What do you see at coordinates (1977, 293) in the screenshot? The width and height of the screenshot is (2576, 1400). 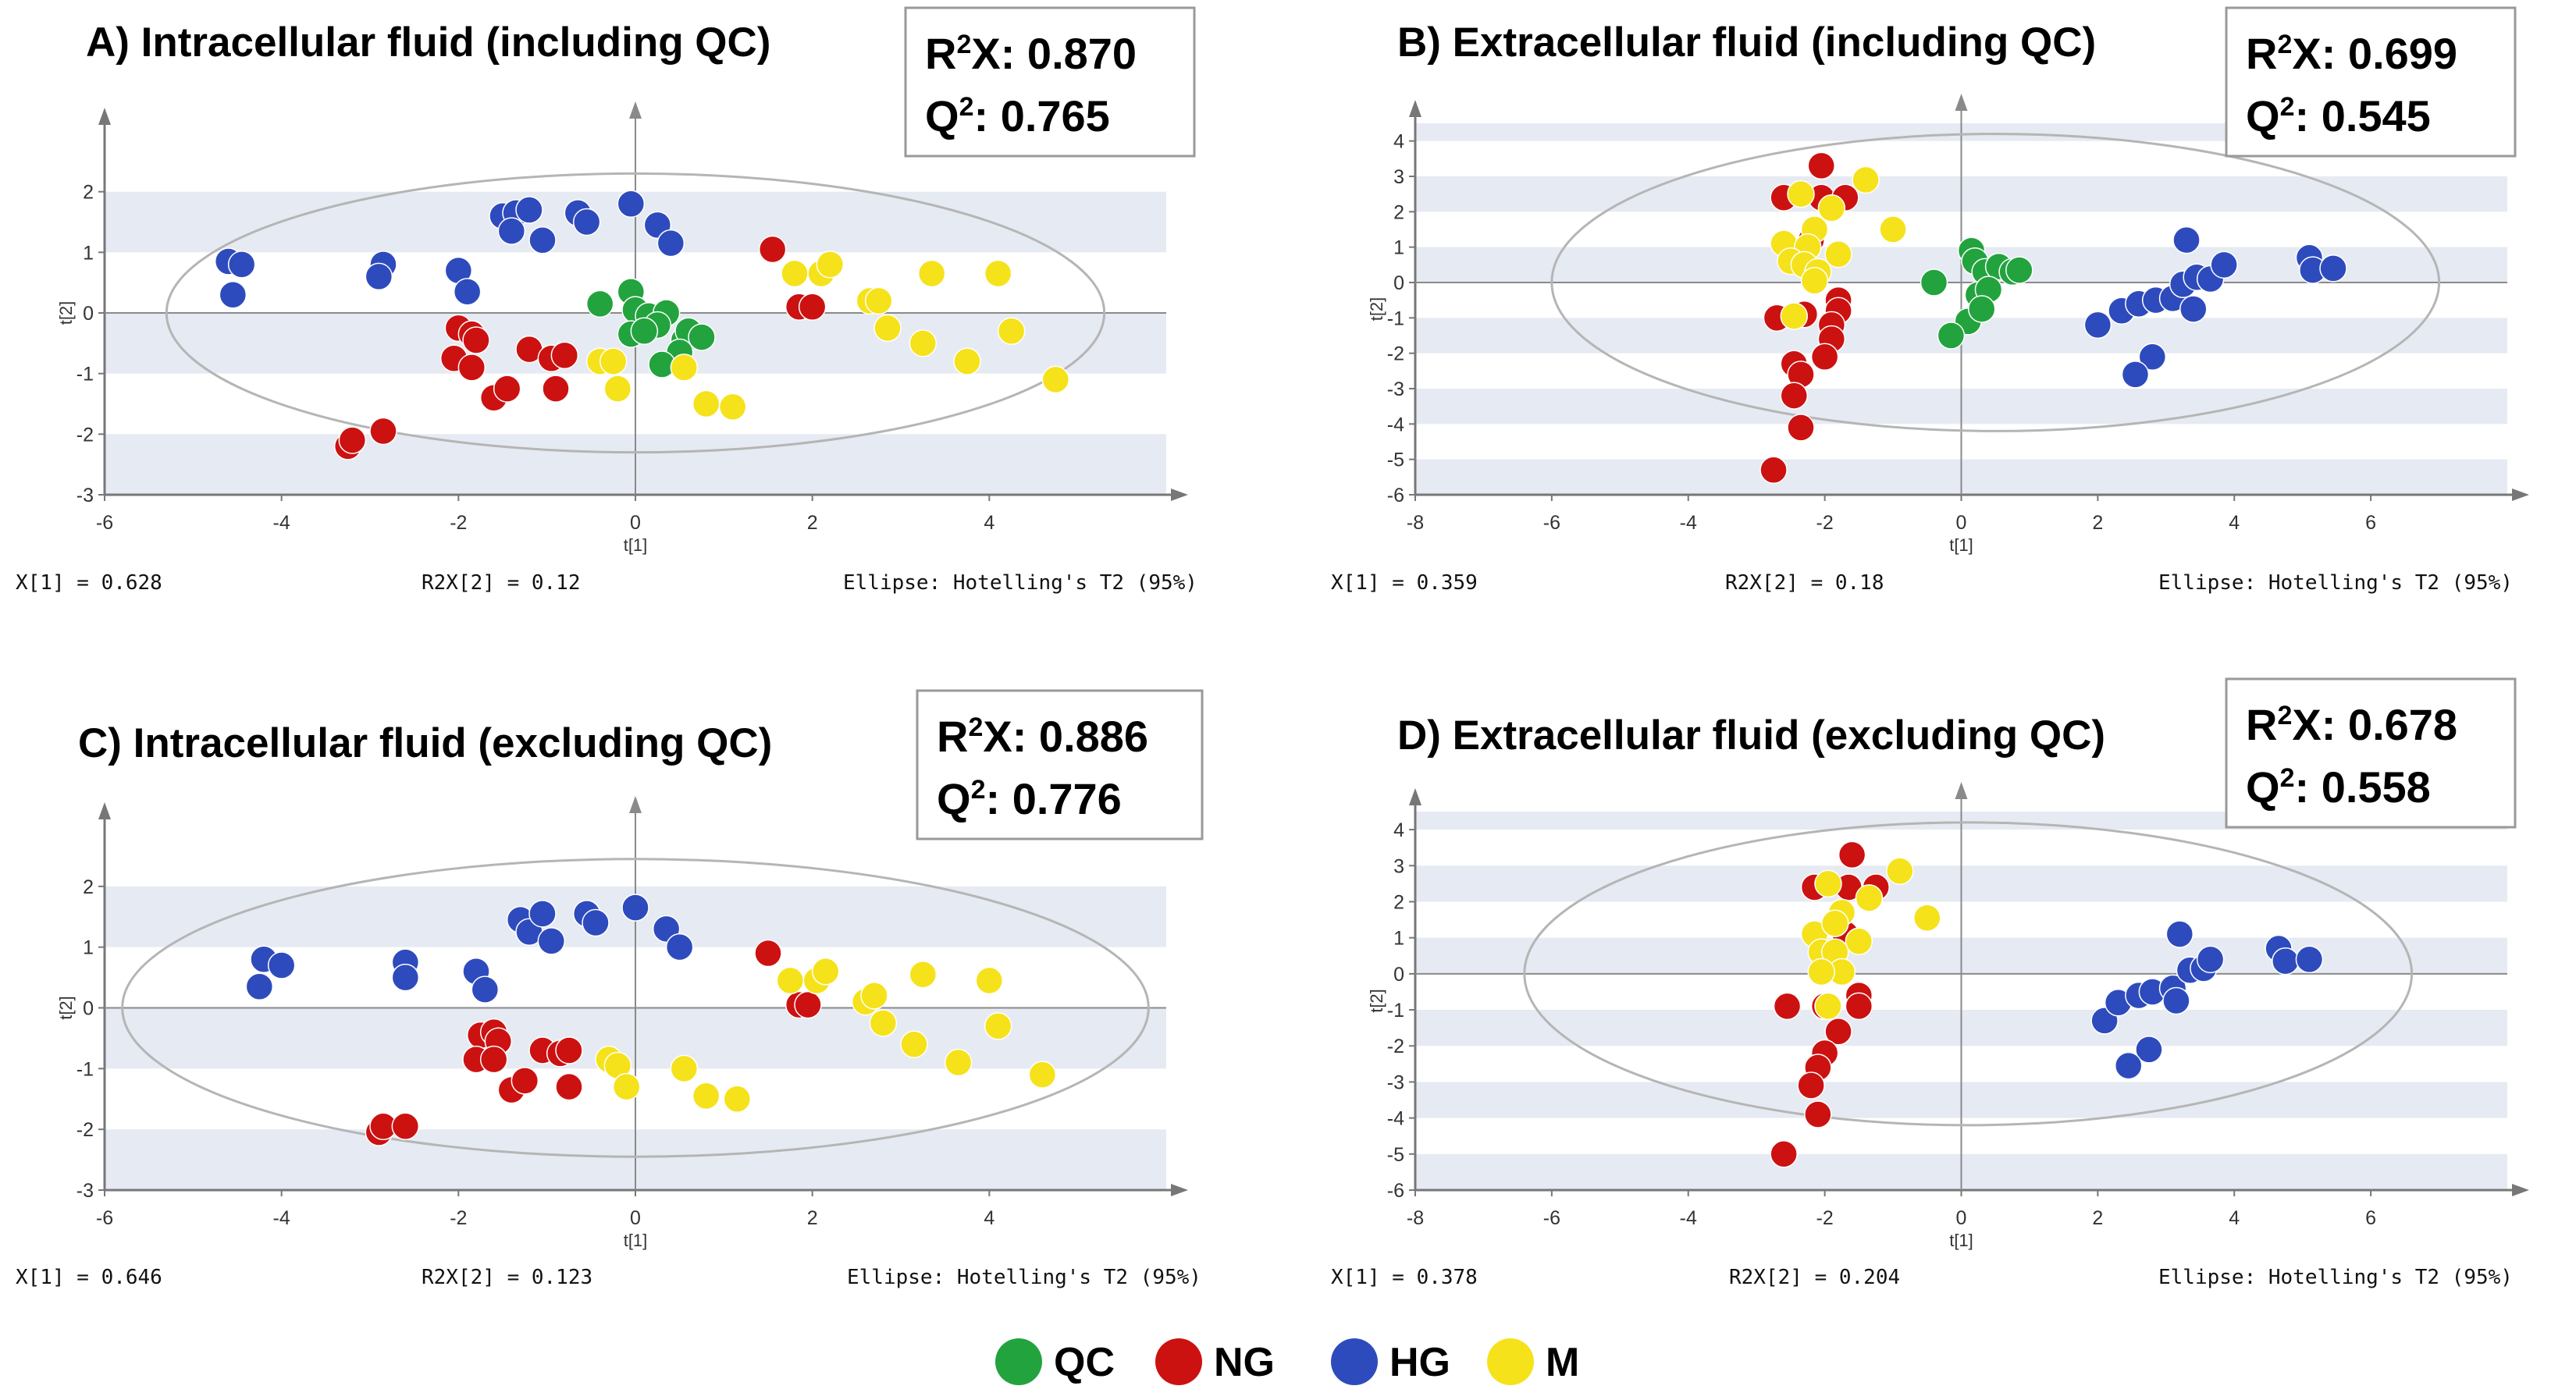 I see `series-qc` at bounding box center [1977, 293].